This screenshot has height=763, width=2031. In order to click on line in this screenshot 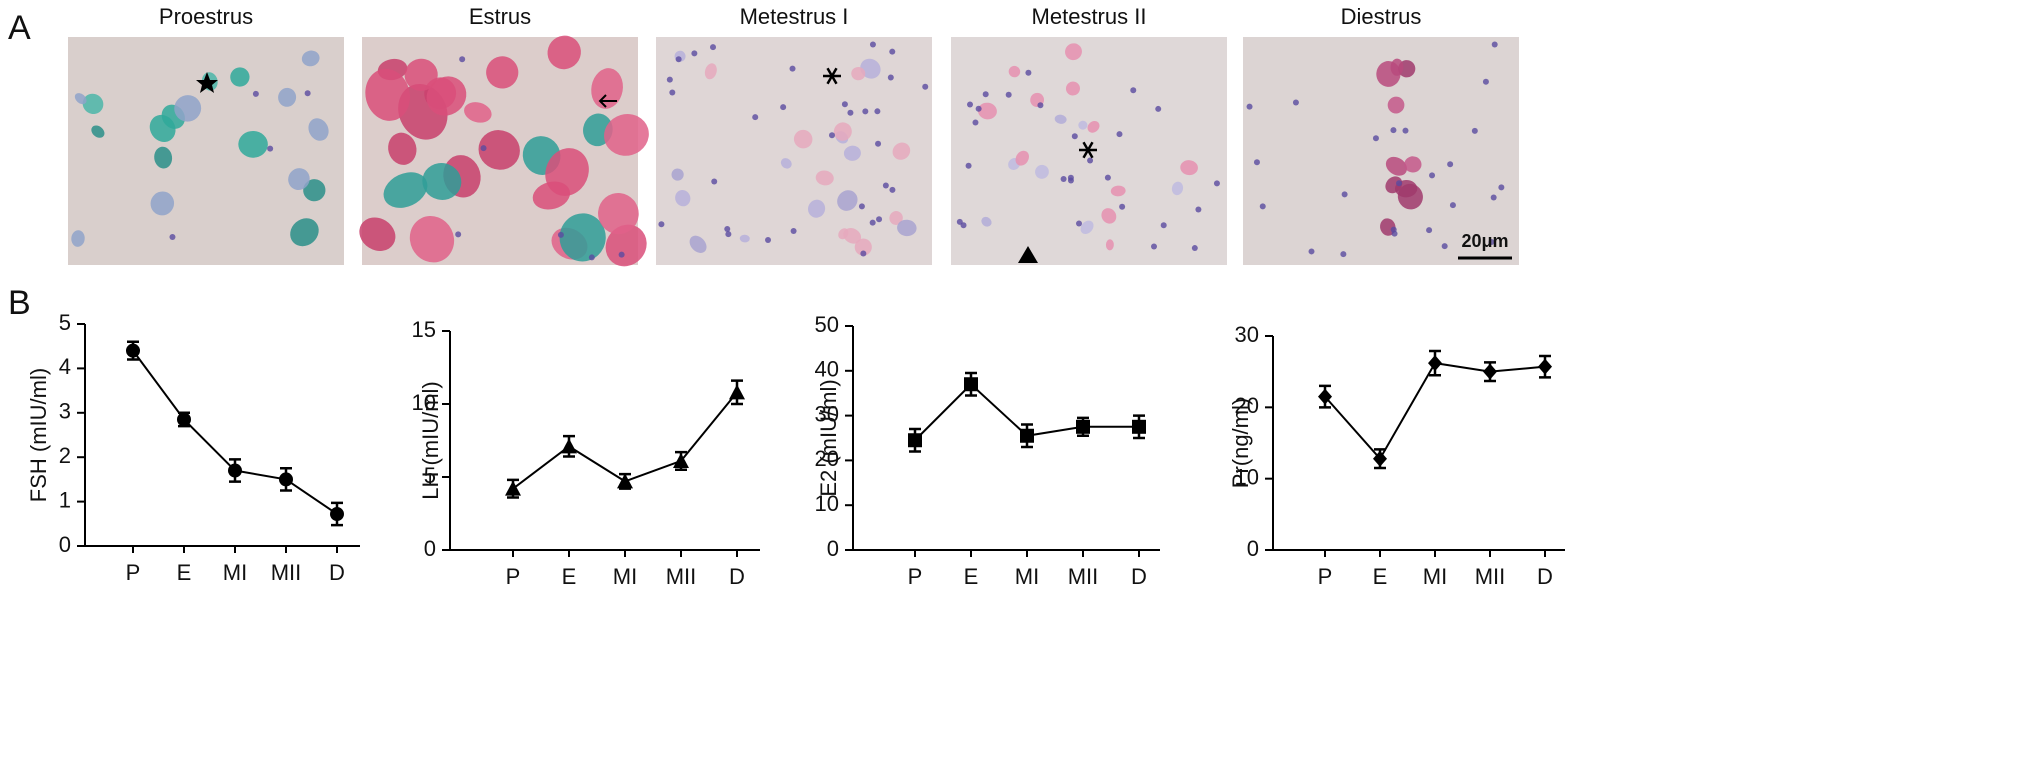, I will do `click(235, 432)`.